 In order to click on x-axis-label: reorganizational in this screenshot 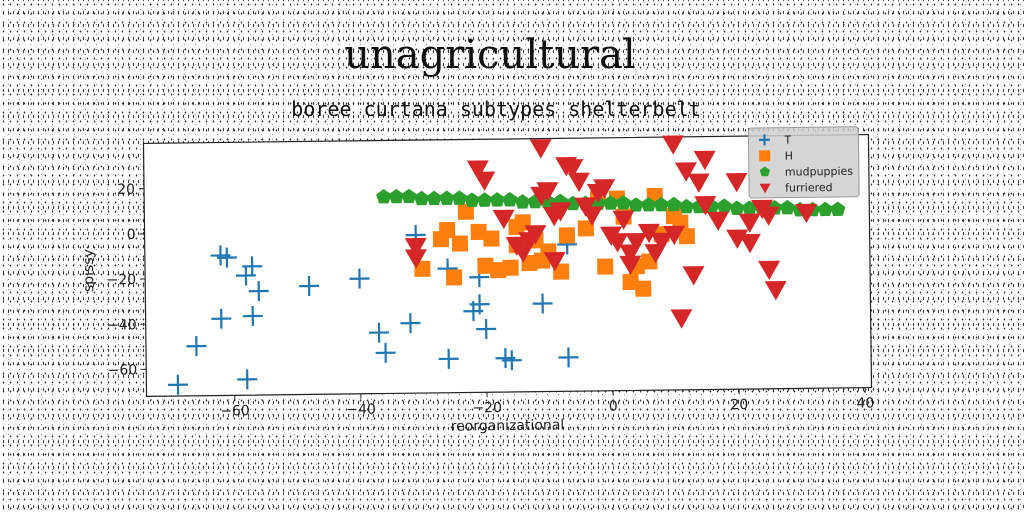, I will do `click(508, 425)`.